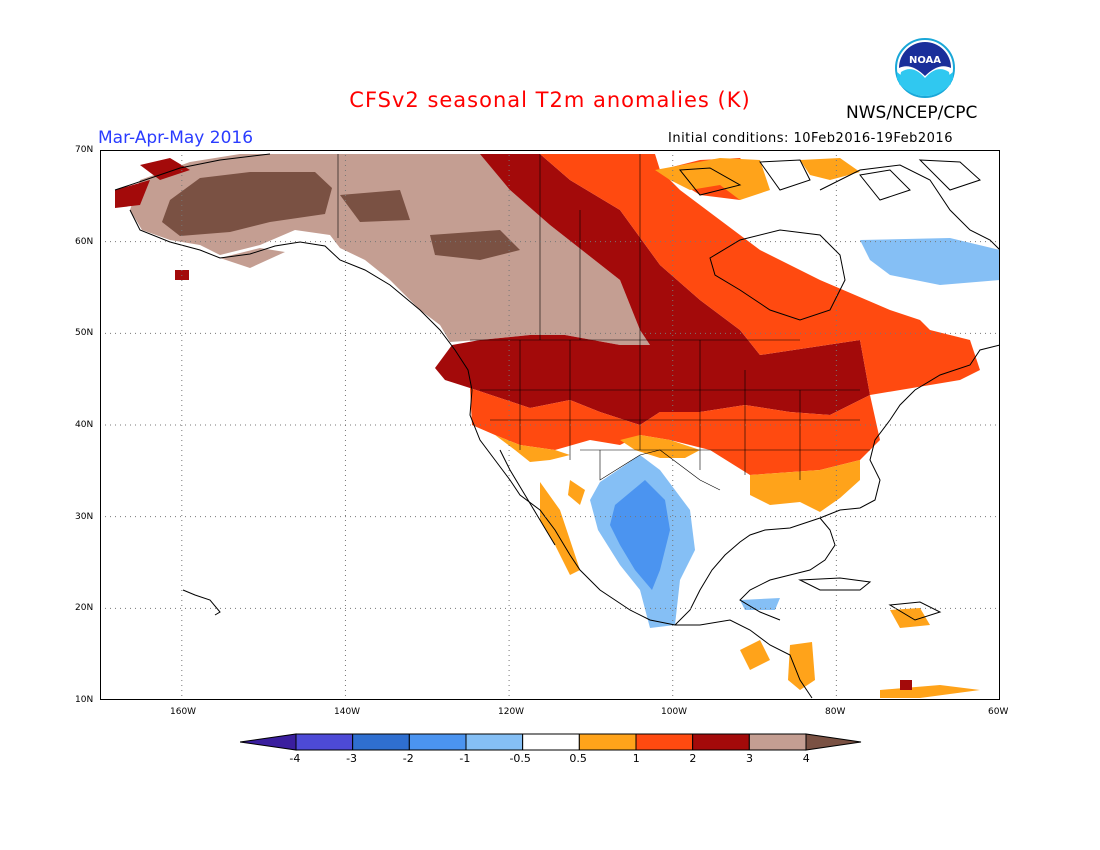 The image size is (1100, 850). What do you see at coordinates (465, 758) in the screenshot?
I see `colorbar-label: -1` at bounding box center [465, 758].